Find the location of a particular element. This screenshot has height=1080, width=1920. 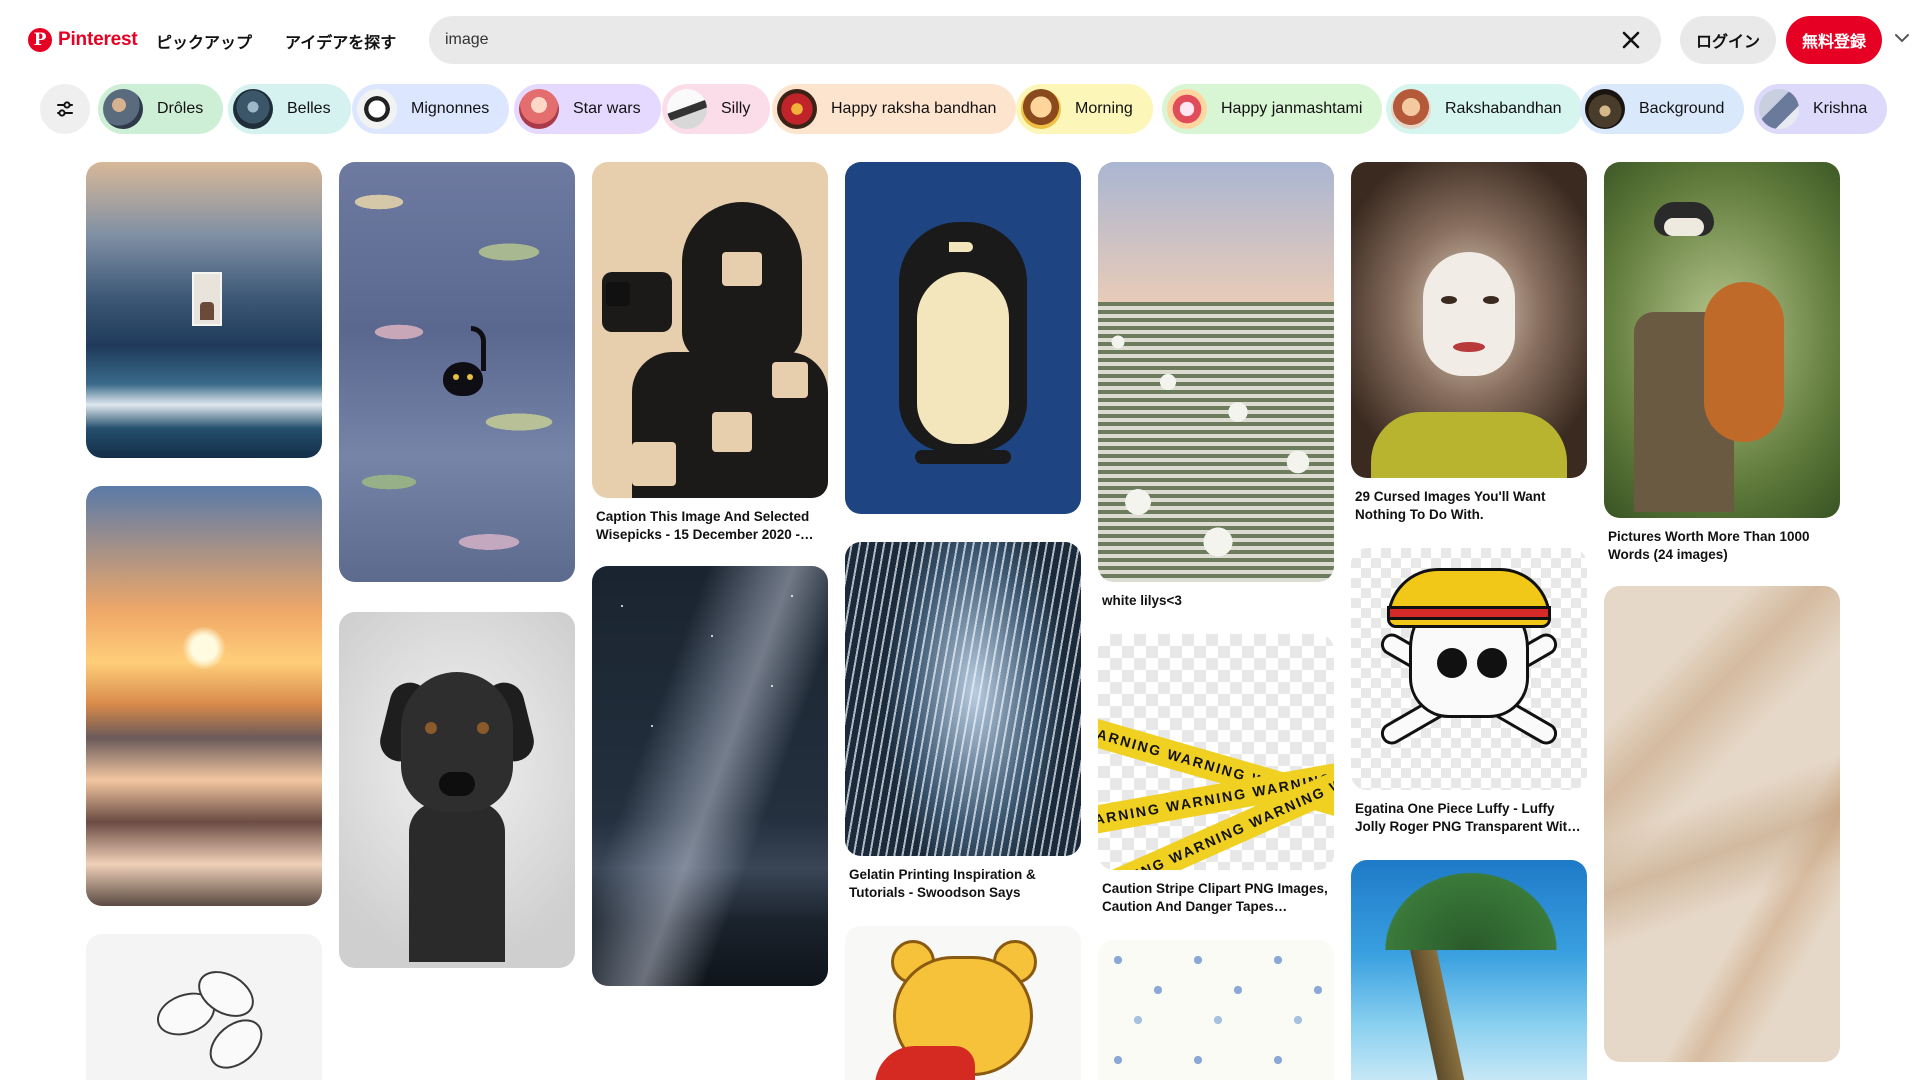

chip-krishna: Krishna is located at coordinates (1821, 109).